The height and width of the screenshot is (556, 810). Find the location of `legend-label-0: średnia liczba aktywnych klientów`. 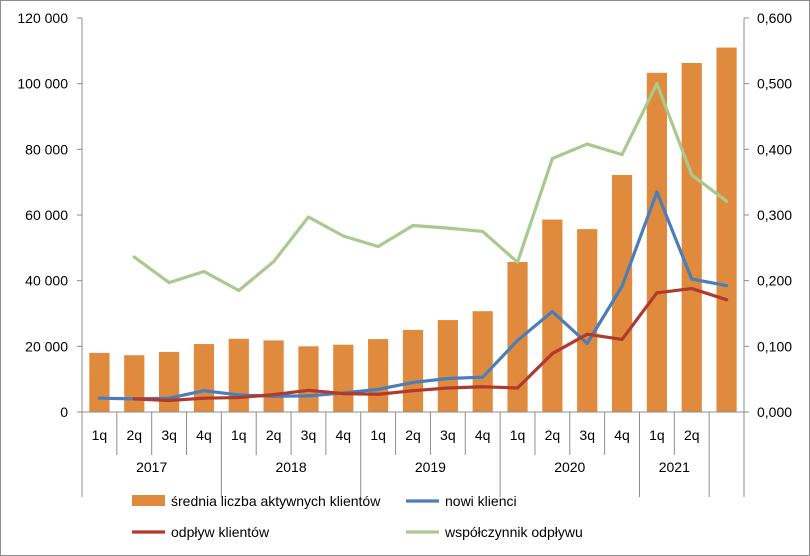

legend-label-0: średnia liczba aktywnych klientów is located at coordinates (276, 501).